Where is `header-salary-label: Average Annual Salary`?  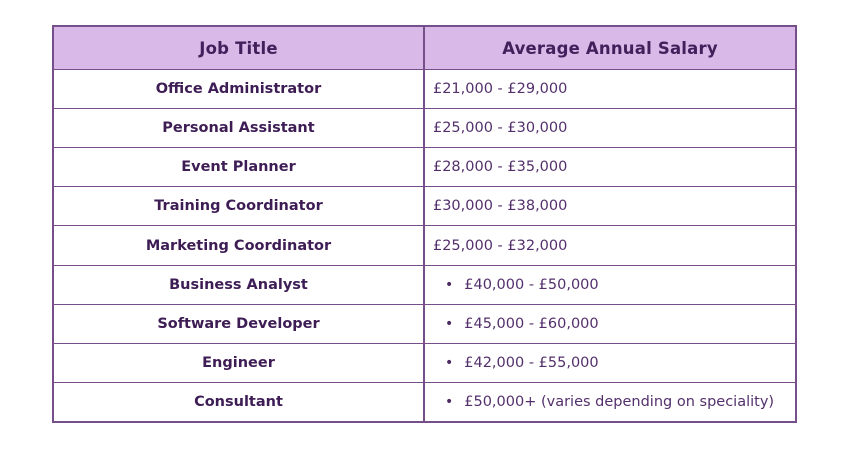
header-salary-label: Average Annual Salary is located at coordinates (610, 48).